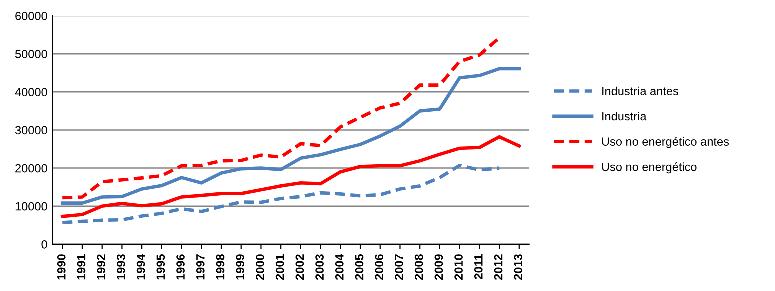  Describe the element at coordinates (649, 168) in the screenshot. I see `legend-label: Uso no energético` at that location.